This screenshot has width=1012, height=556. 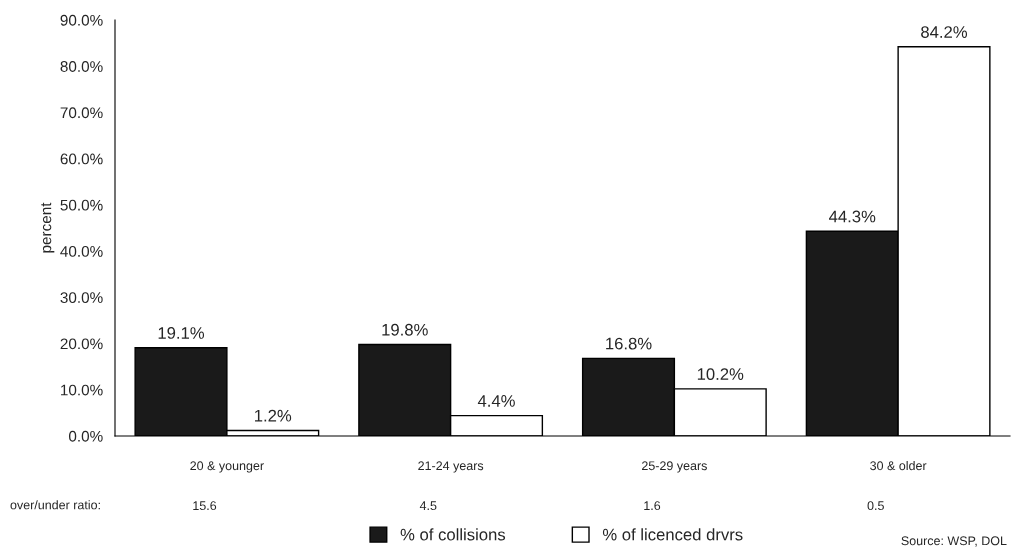 What do you see at coordinates (81, 113) in the screenshot?
I see `y-tick-label: 70.0%` at bounding box center [81, 113].